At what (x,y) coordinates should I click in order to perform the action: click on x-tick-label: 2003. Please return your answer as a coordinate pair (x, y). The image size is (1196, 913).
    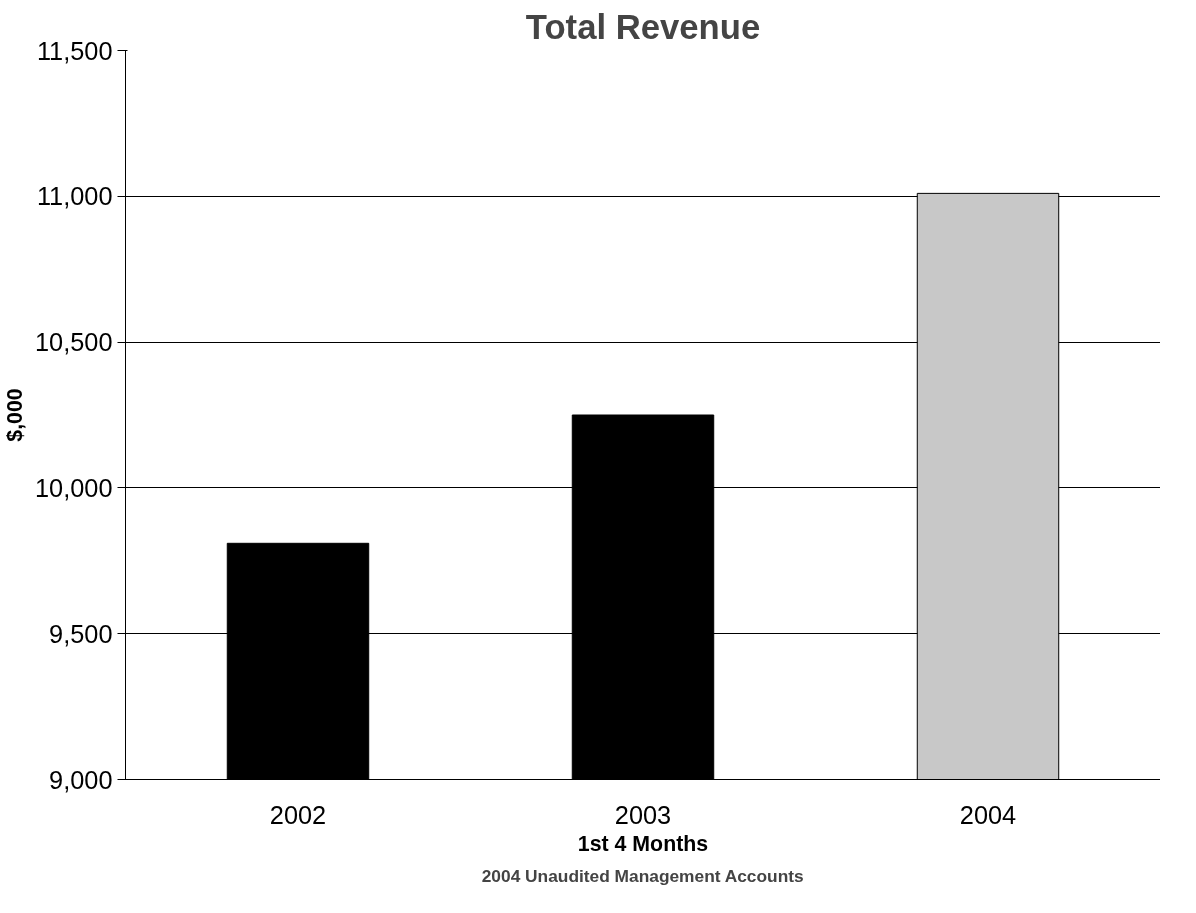
    Looking at the image, I should click on (643, 814).